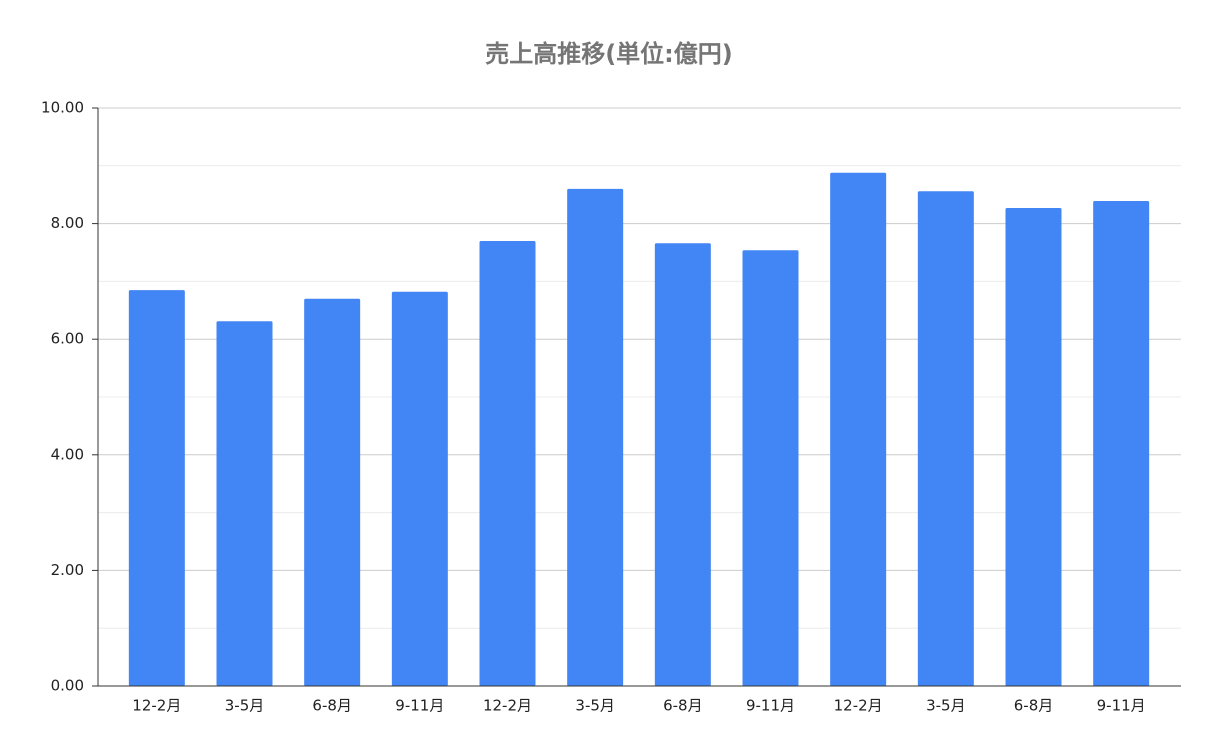  Describe the element at coordinates (67, 570) in the screenshot. I see `y-tick-label: 2.00` at that location.